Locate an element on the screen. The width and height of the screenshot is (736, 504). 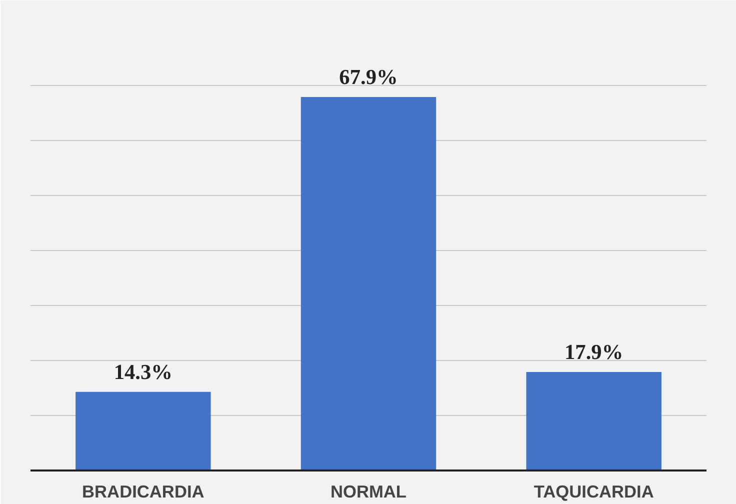
x-tick-label: TAQUICARDIA is located at coordinates (594, 492).